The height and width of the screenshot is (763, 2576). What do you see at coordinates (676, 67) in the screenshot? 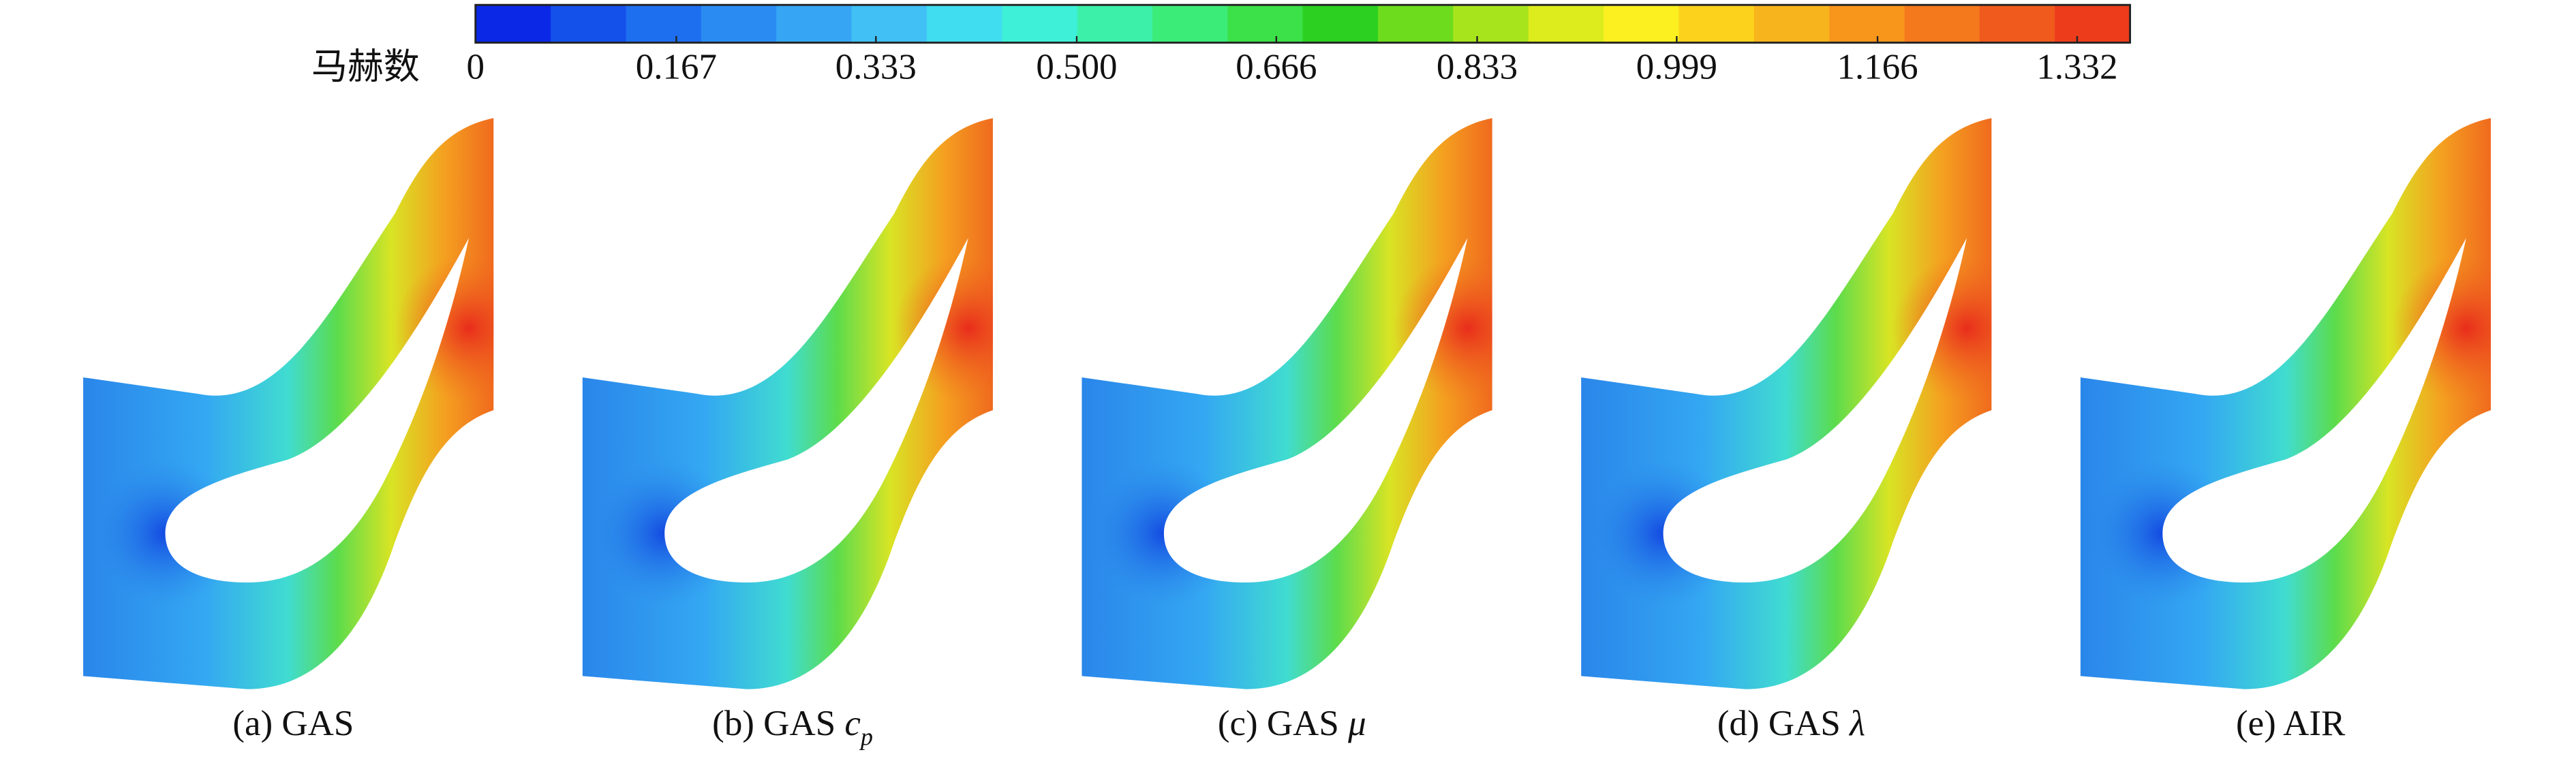
I see `colorbar-tick-label: 0.167` at bounding box center [676, 67].